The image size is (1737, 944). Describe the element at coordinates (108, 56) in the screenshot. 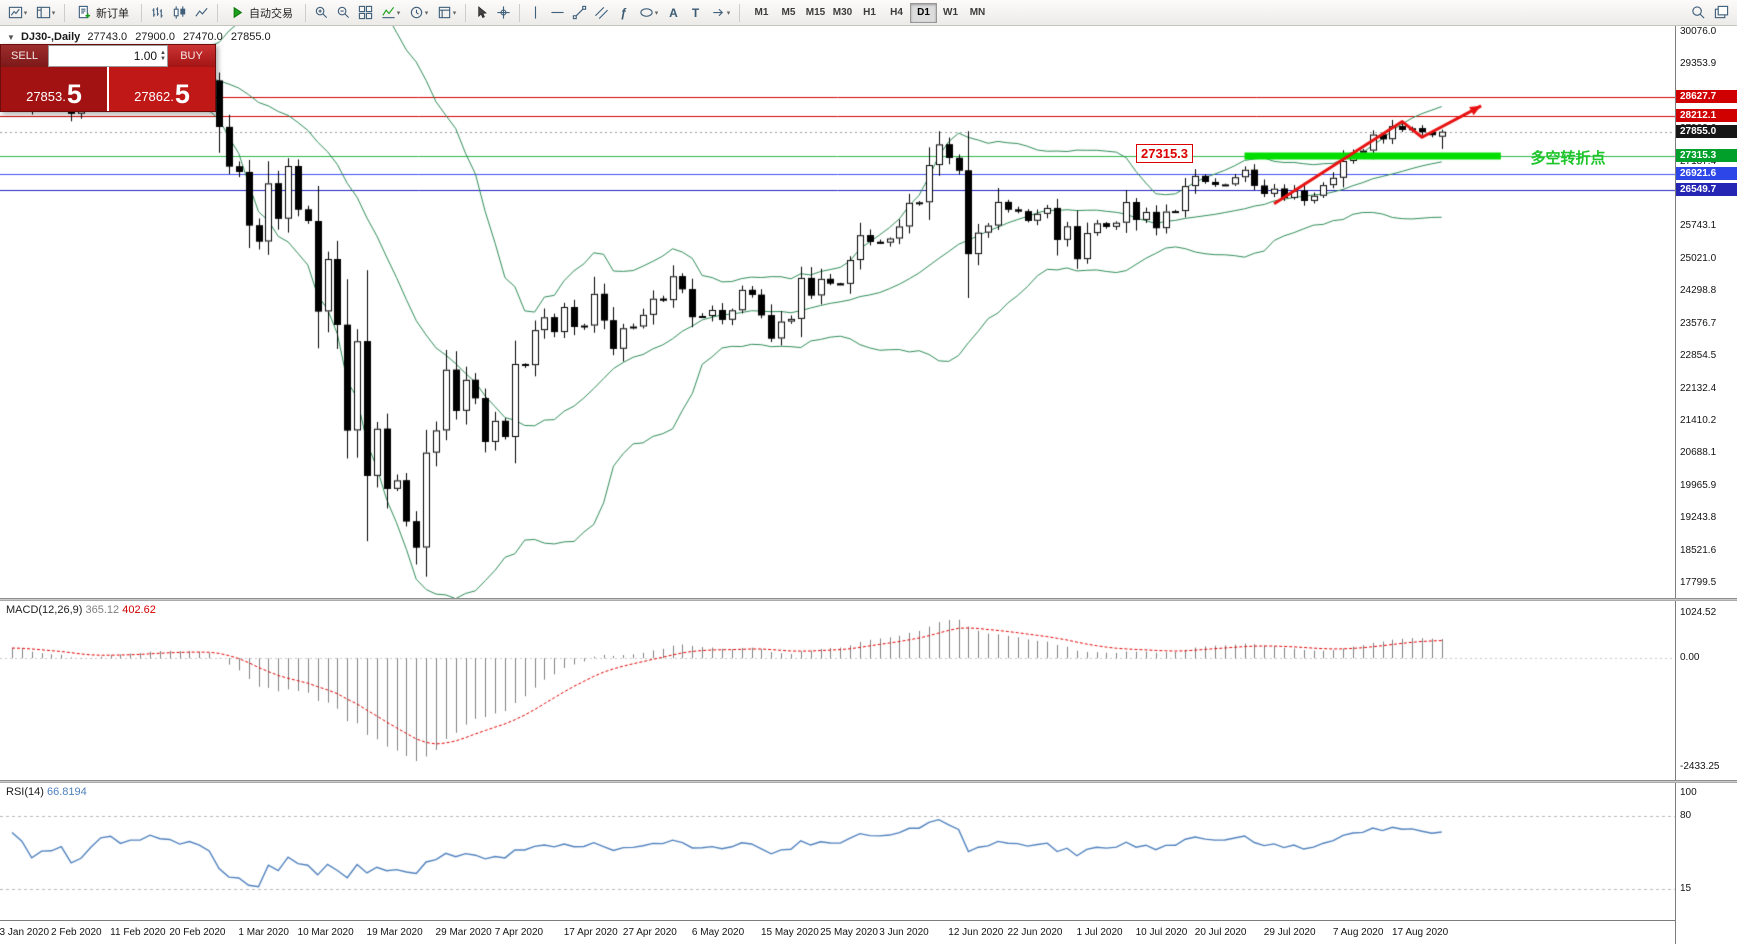

I see `volume-input: 1.00 ▲ ▼` at that location.